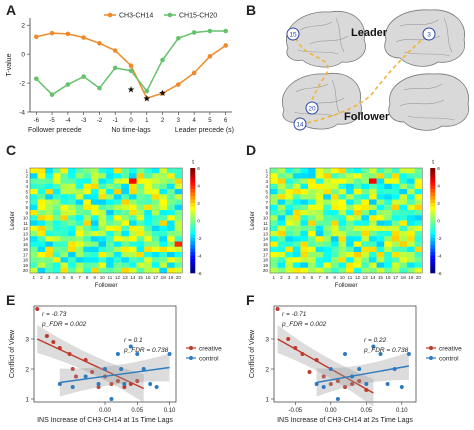 The height and width of the screenshot is (430, 474). Describe the element at coordinates (253, 220) in the screenshot. I see `heatmap-y-label: Leader` at that location.